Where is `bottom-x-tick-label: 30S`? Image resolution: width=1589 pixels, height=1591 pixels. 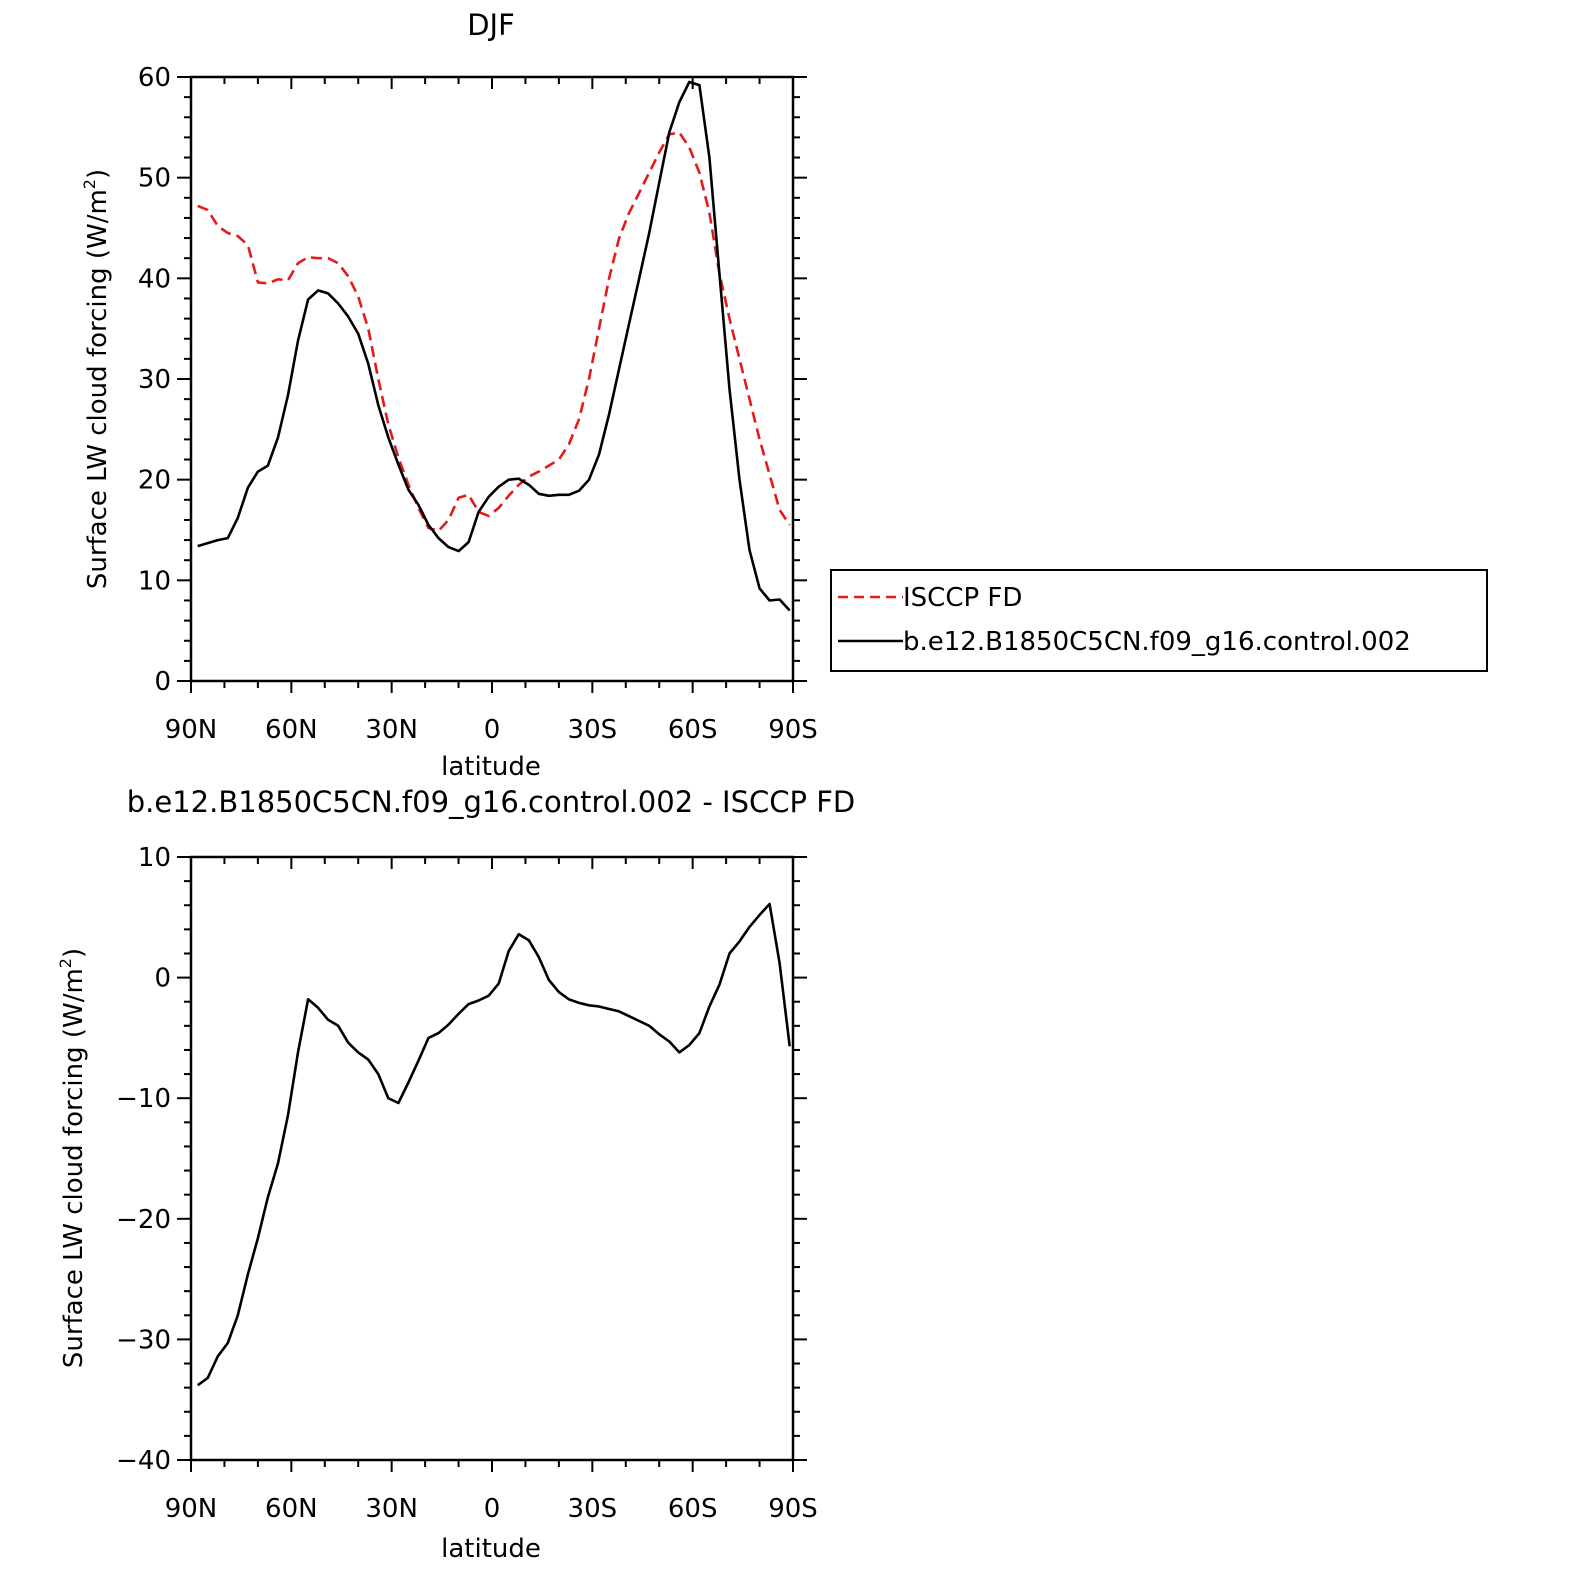 bottom-x-tick-label: 30S is located at coordinates (593, 1509).